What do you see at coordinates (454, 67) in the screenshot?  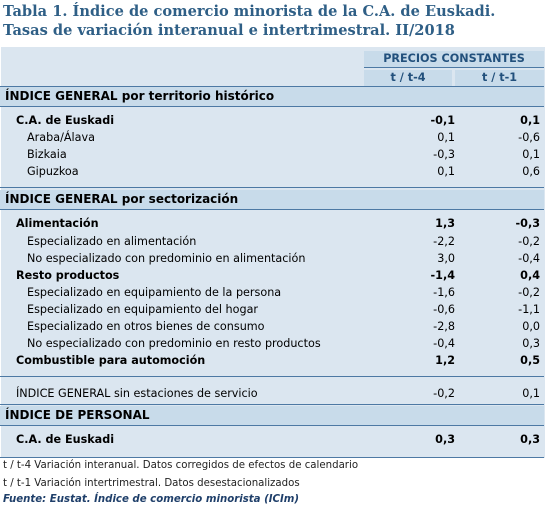 I see `header-rule` at bounding box center [454, 67].